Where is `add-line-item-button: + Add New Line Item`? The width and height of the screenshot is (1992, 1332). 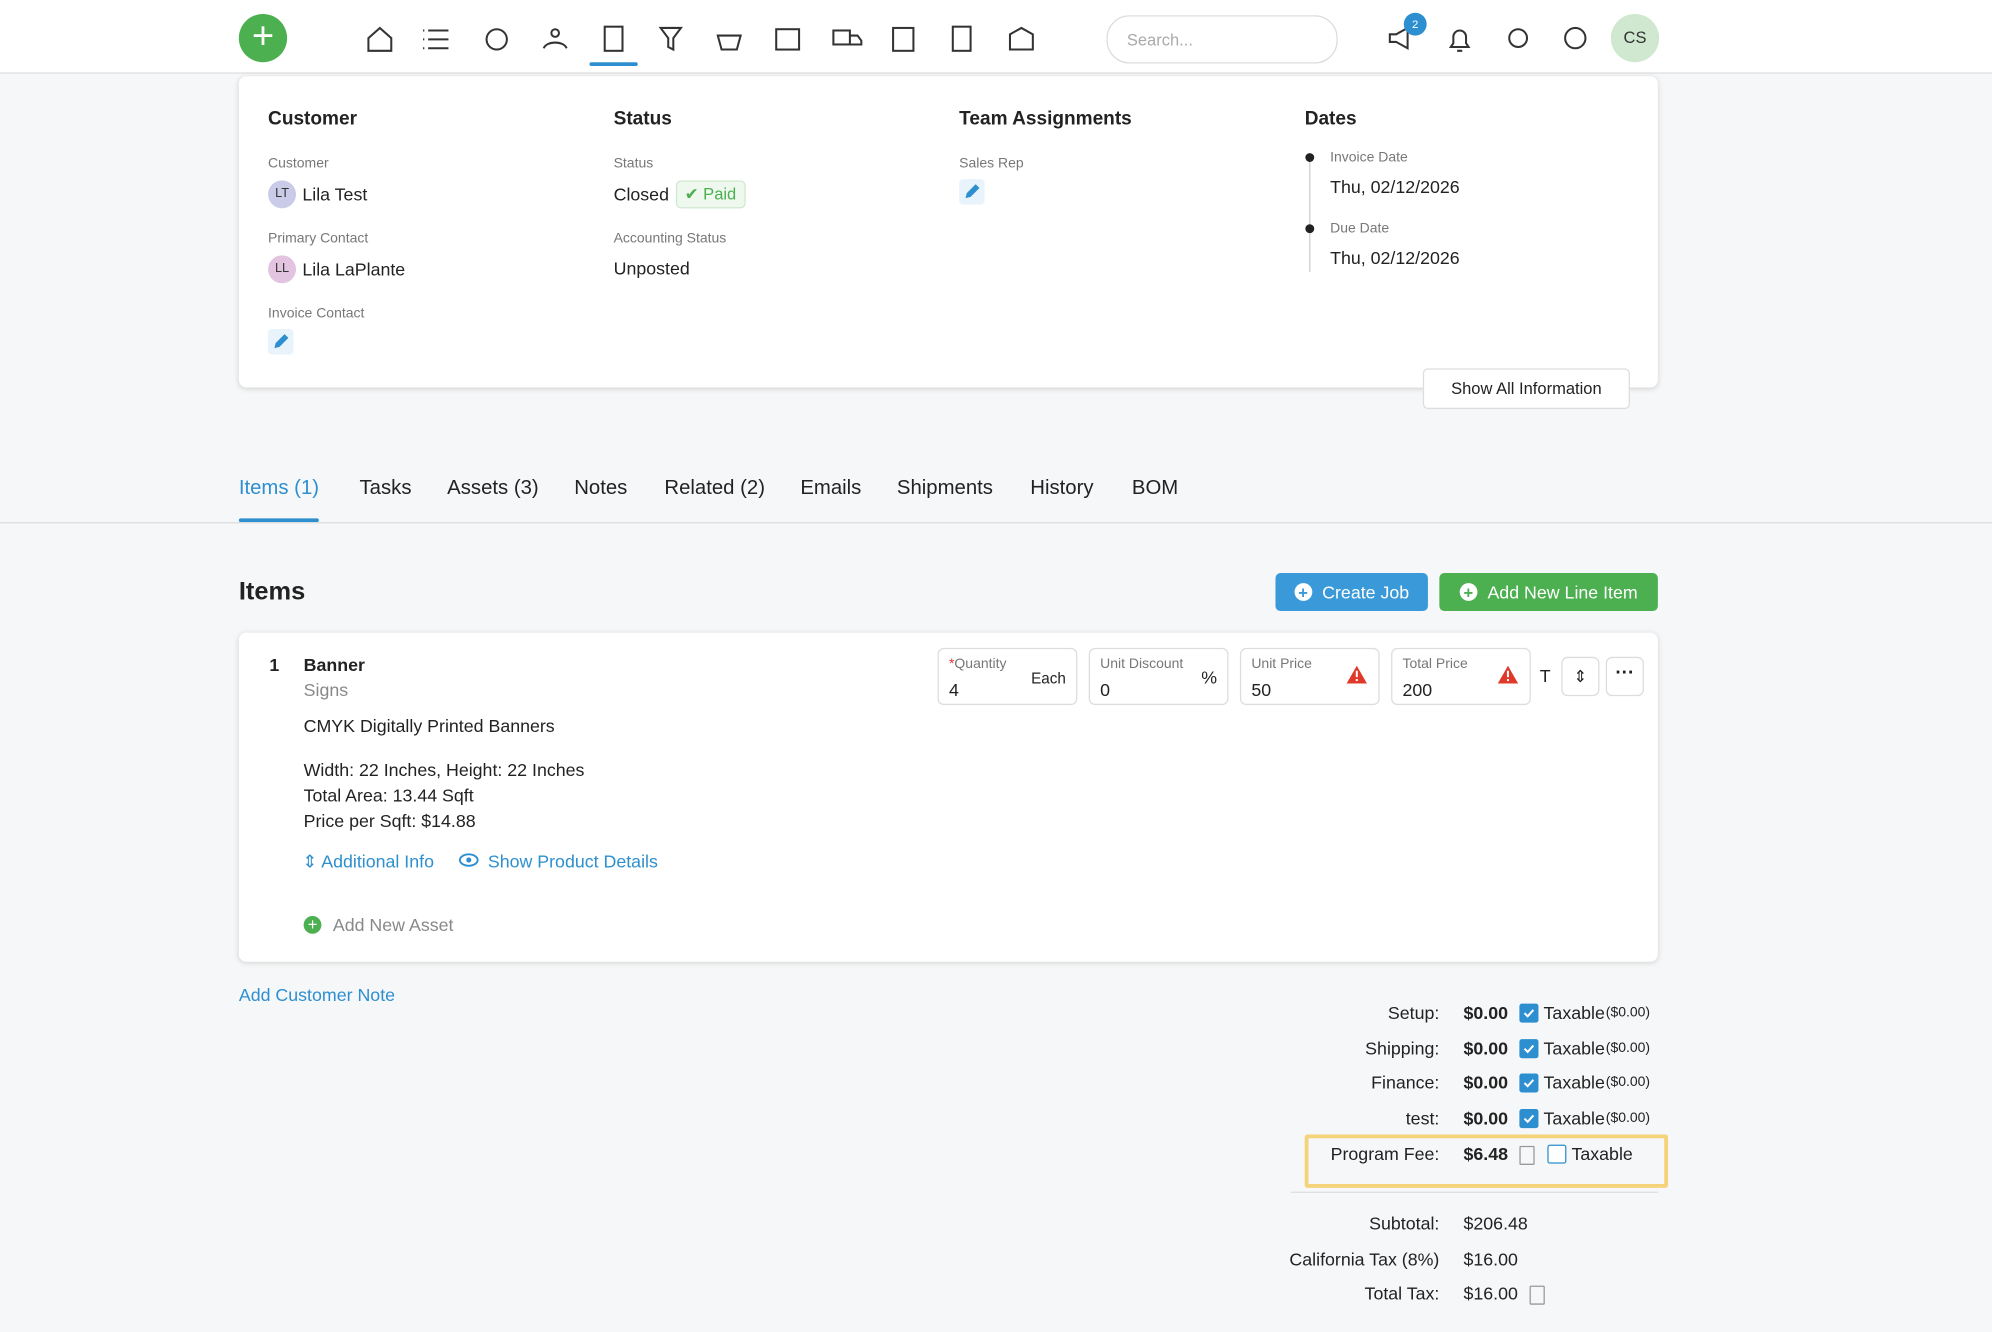
add-line-item-button: + Add New Line Item is located at coordinates (1548, 592).